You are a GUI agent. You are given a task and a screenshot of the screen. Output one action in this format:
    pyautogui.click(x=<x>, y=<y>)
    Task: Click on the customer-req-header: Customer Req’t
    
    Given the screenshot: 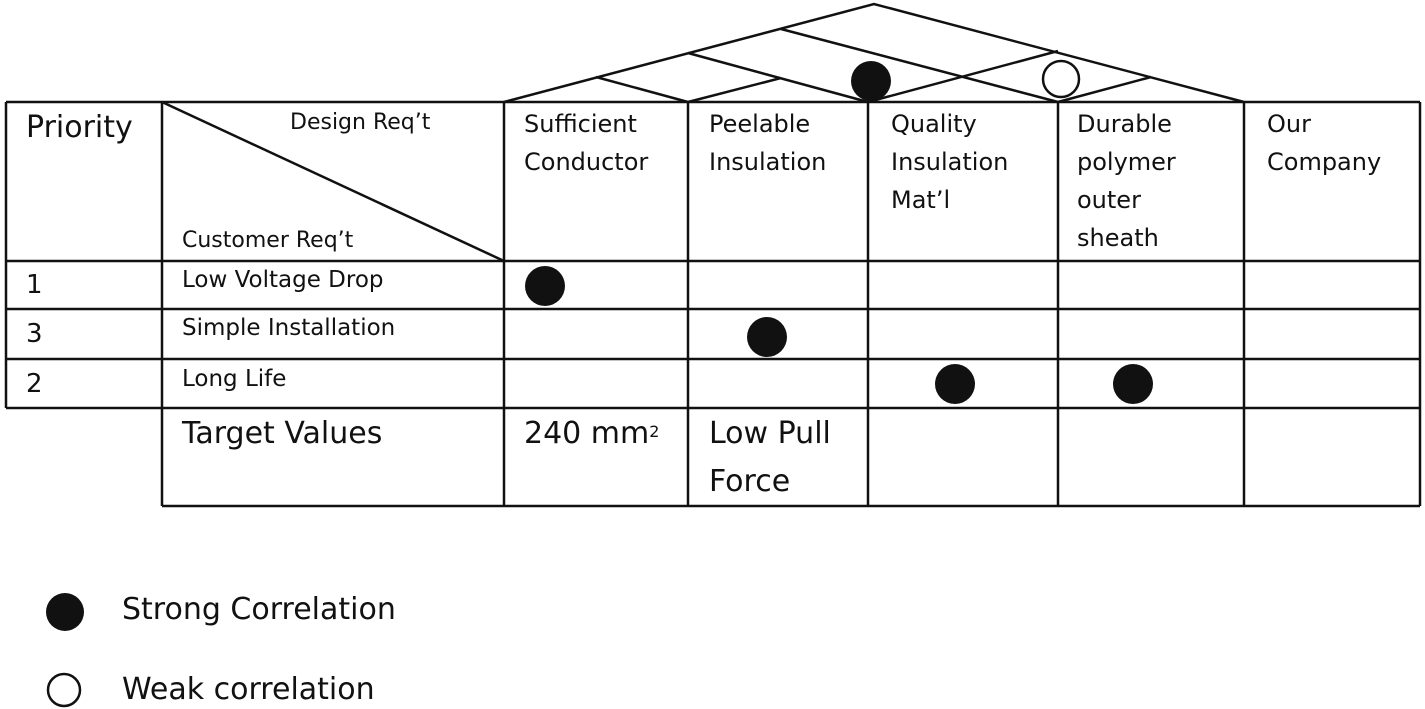 What is the action you would take?
    pyautogui.click(x=268, y=240)
    